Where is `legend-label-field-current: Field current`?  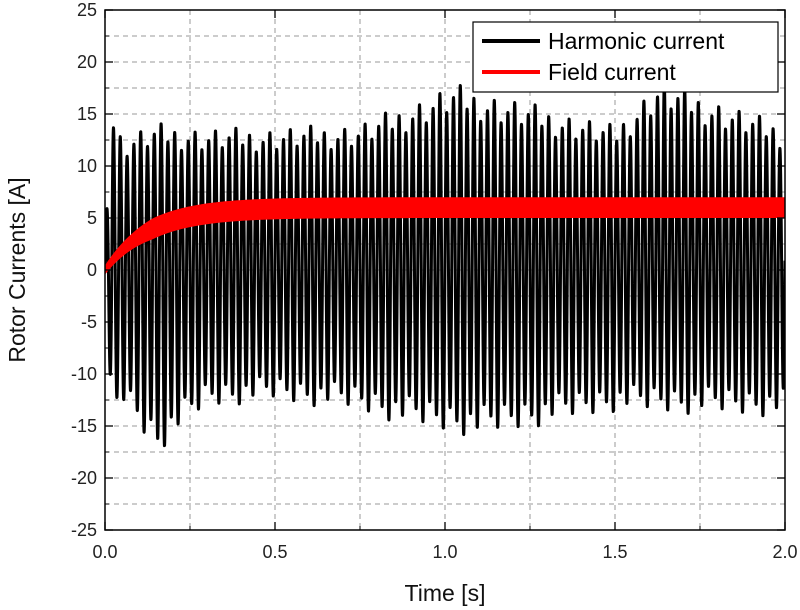
legend-label-field-current: Field current is located at coordinates (612, 72).